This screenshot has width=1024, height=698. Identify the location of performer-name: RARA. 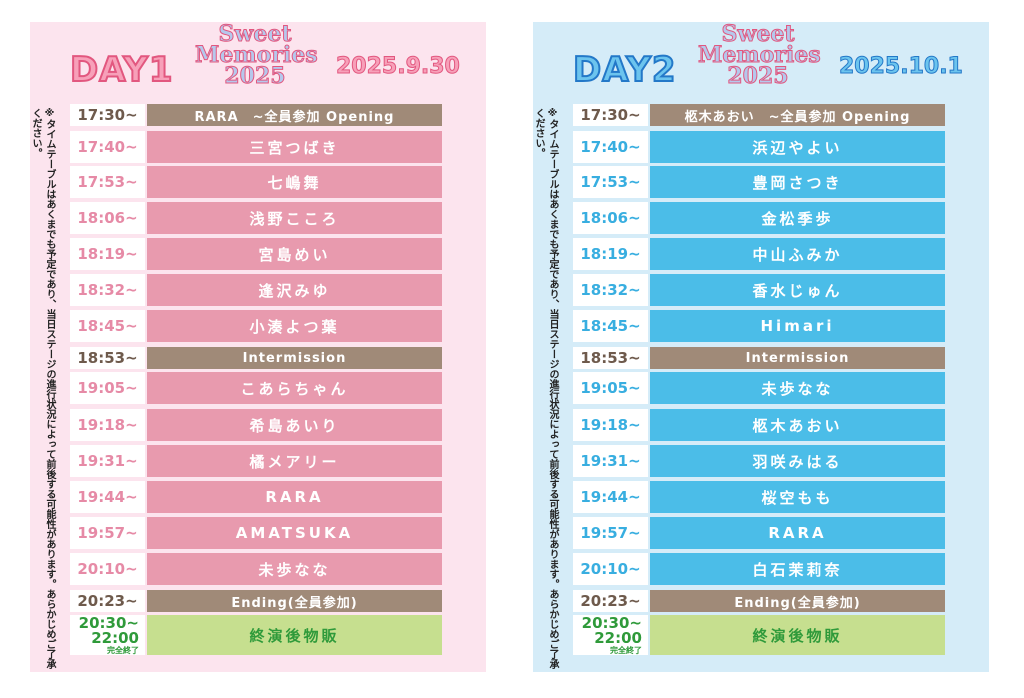
(294, 497).